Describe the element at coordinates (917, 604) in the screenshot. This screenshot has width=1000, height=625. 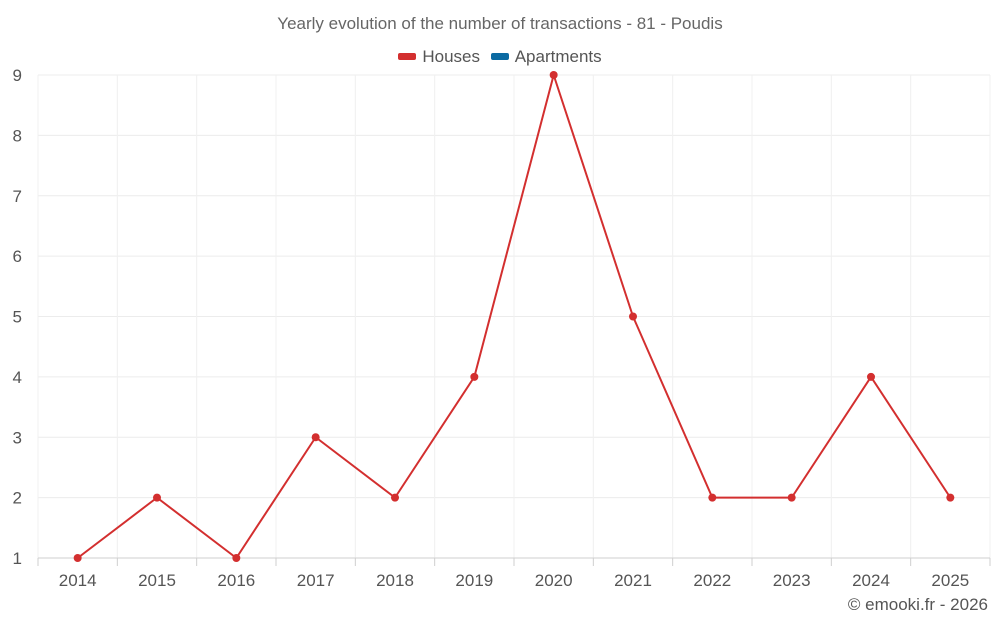
I see `copyright-footer: © emooki.fr - 2026` at that location.